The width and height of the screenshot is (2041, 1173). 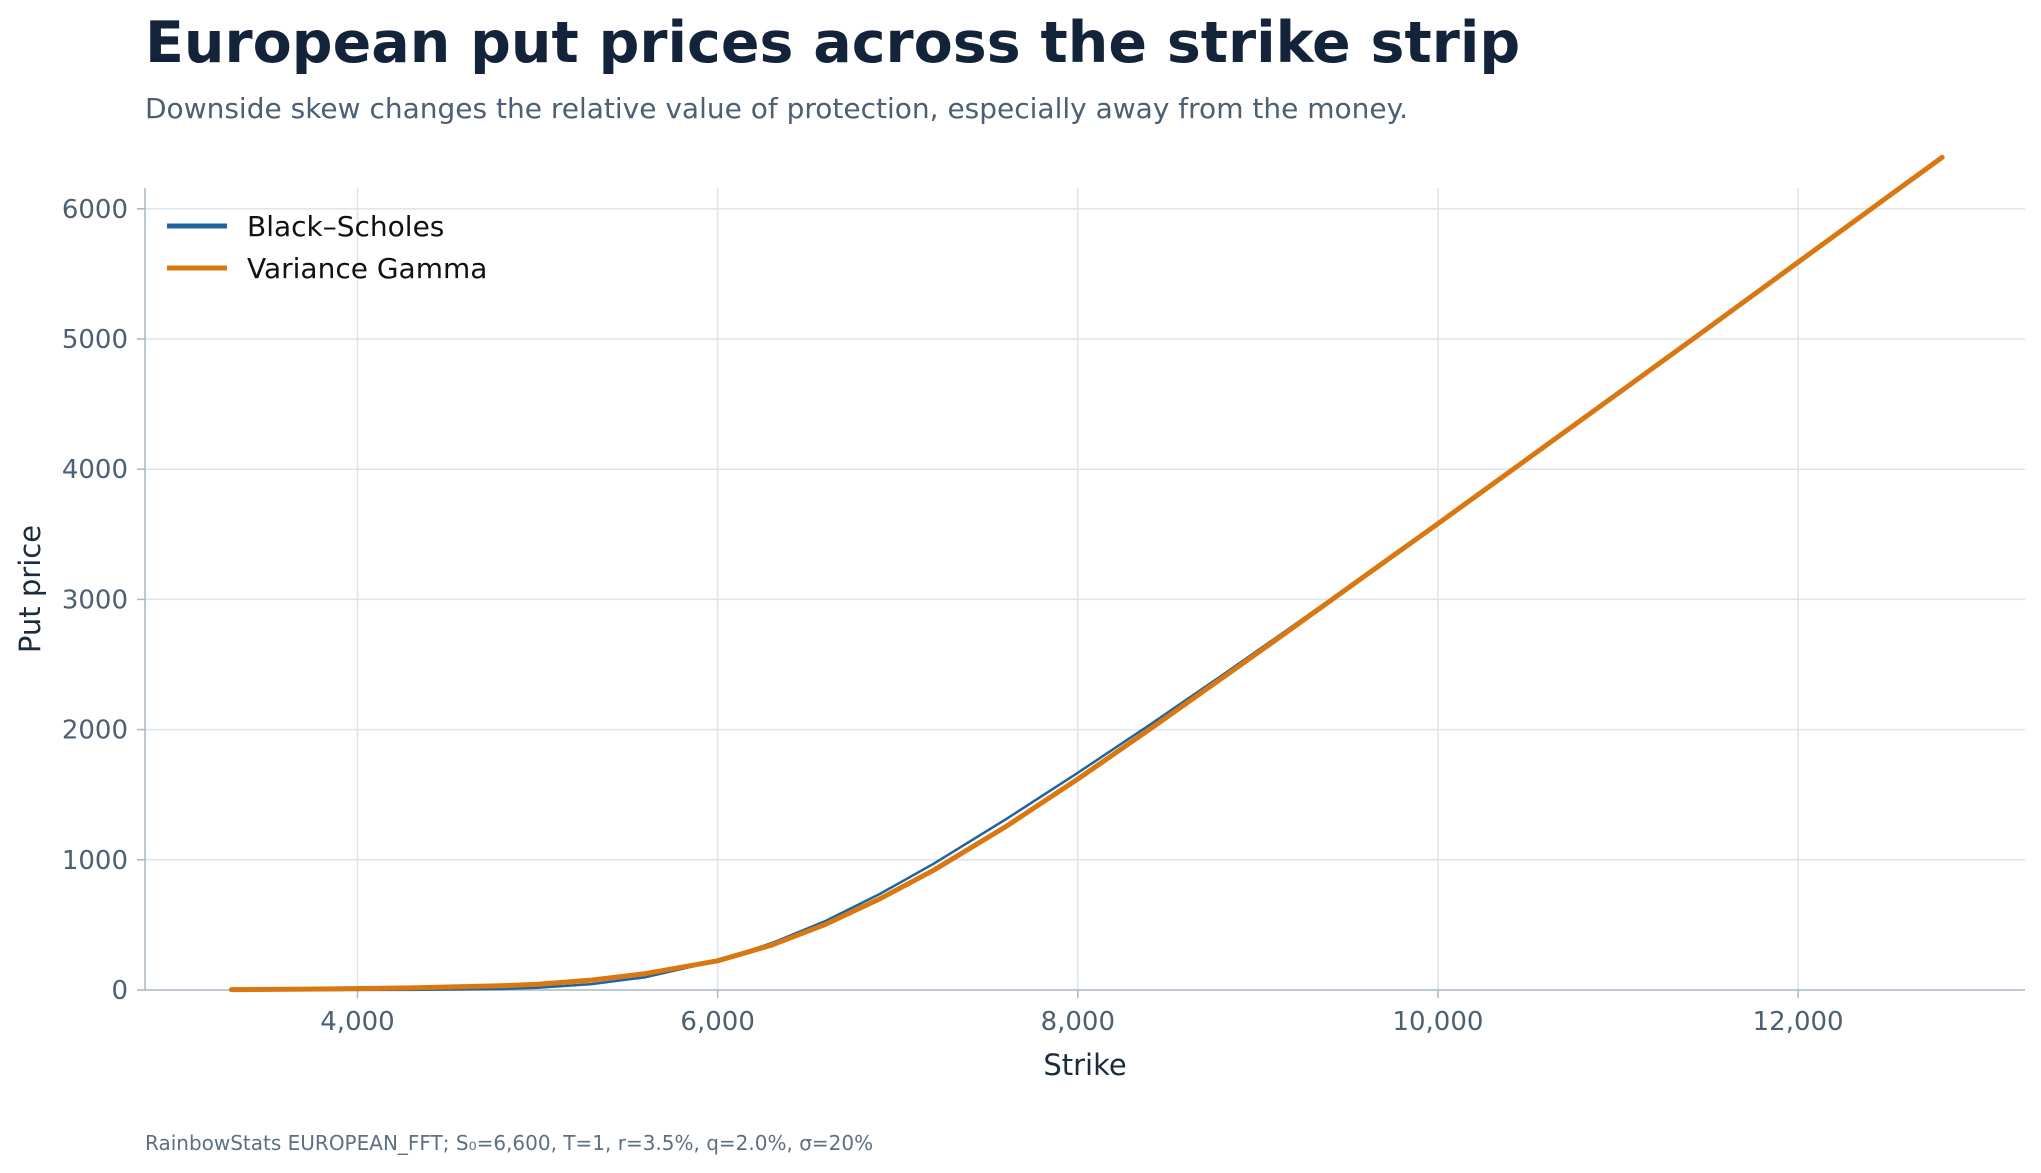 I want to click on y-tick-label: 5000, so click(x=95, y=340).